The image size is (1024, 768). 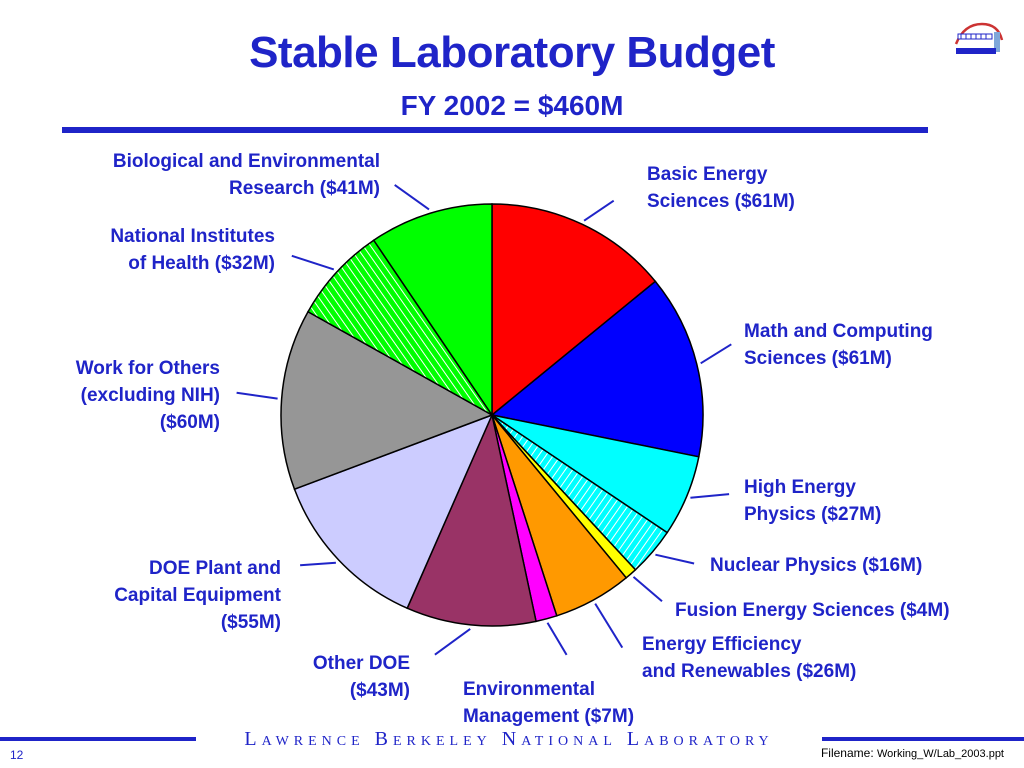 I want to click on slice-label-work-for-others: Work for Others (excluding NIH) ($60M), so click(x=147, y=395).